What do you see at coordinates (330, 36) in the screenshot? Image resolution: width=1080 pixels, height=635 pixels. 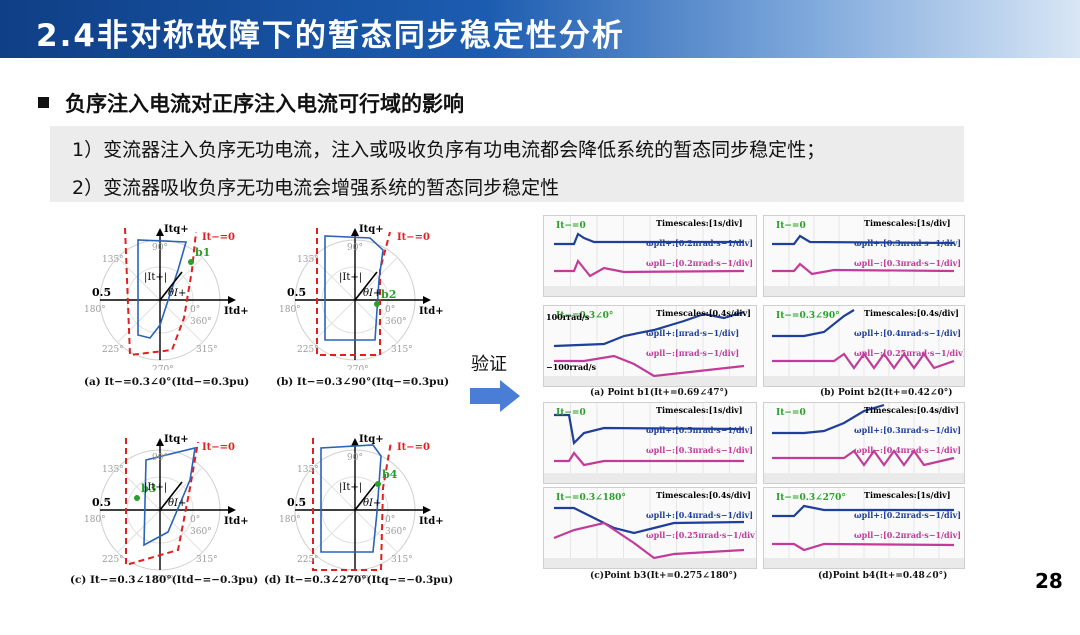 I see `page-title: 2.4非对称故障下的暂态同步稳定性分析` at bounding box center [330, 36].